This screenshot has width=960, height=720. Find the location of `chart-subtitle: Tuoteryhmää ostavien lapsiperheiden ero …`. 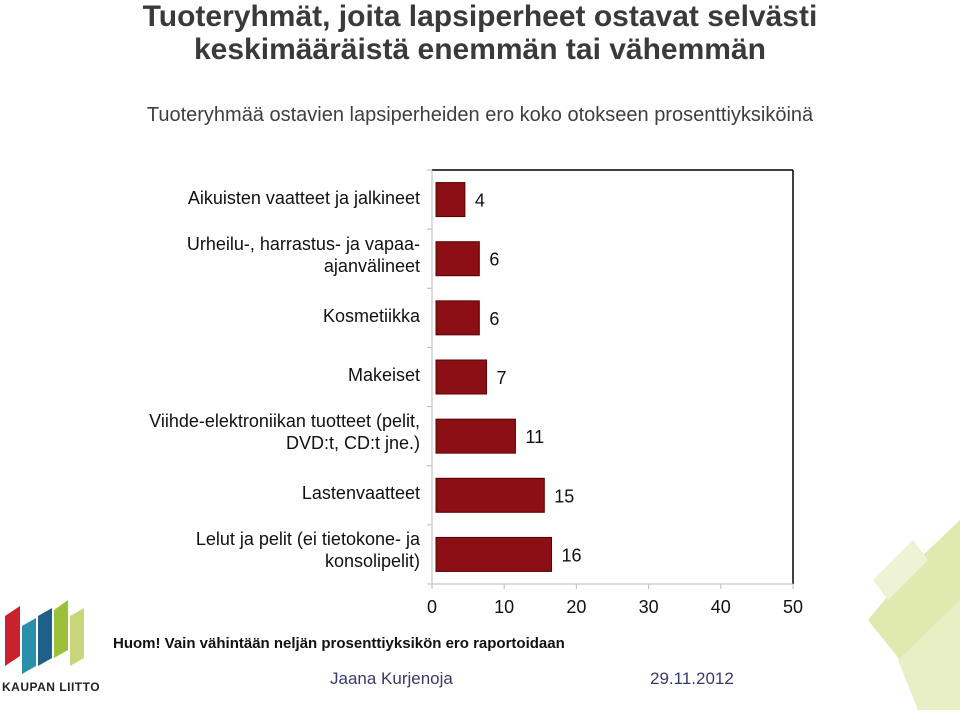

chart-subtitle: Tuoteryhmää ostavien lapsiperheiden ero … is located at coordinates (480, 115).